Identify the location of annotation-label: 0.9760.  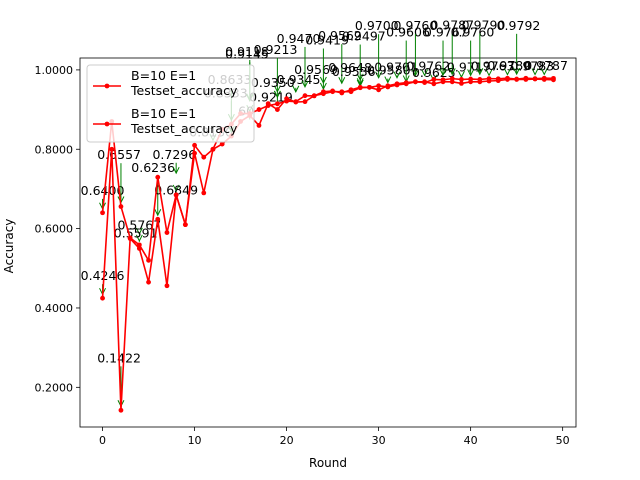
(416, 25).